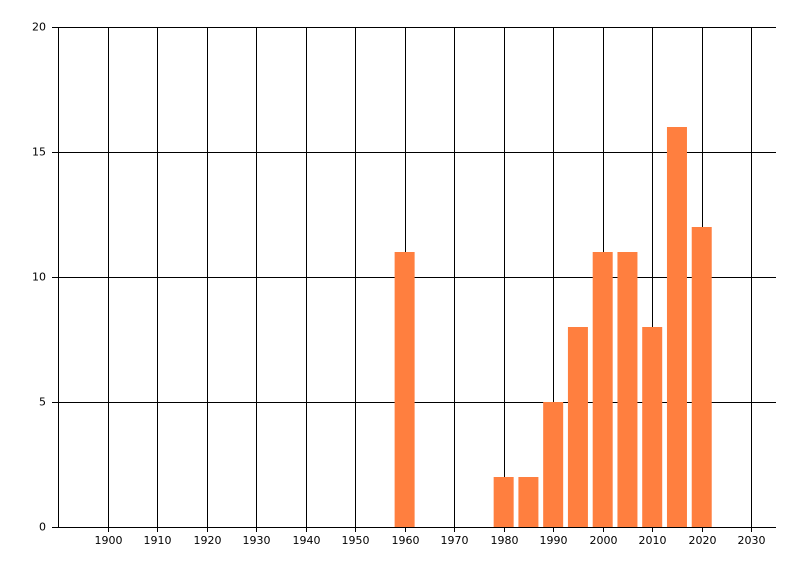 The height and width of the screenshot is (576, 800). Describe the element at coordinates (505, 540) in the screenshot. I see `x-tick-label: 1980` at that location.